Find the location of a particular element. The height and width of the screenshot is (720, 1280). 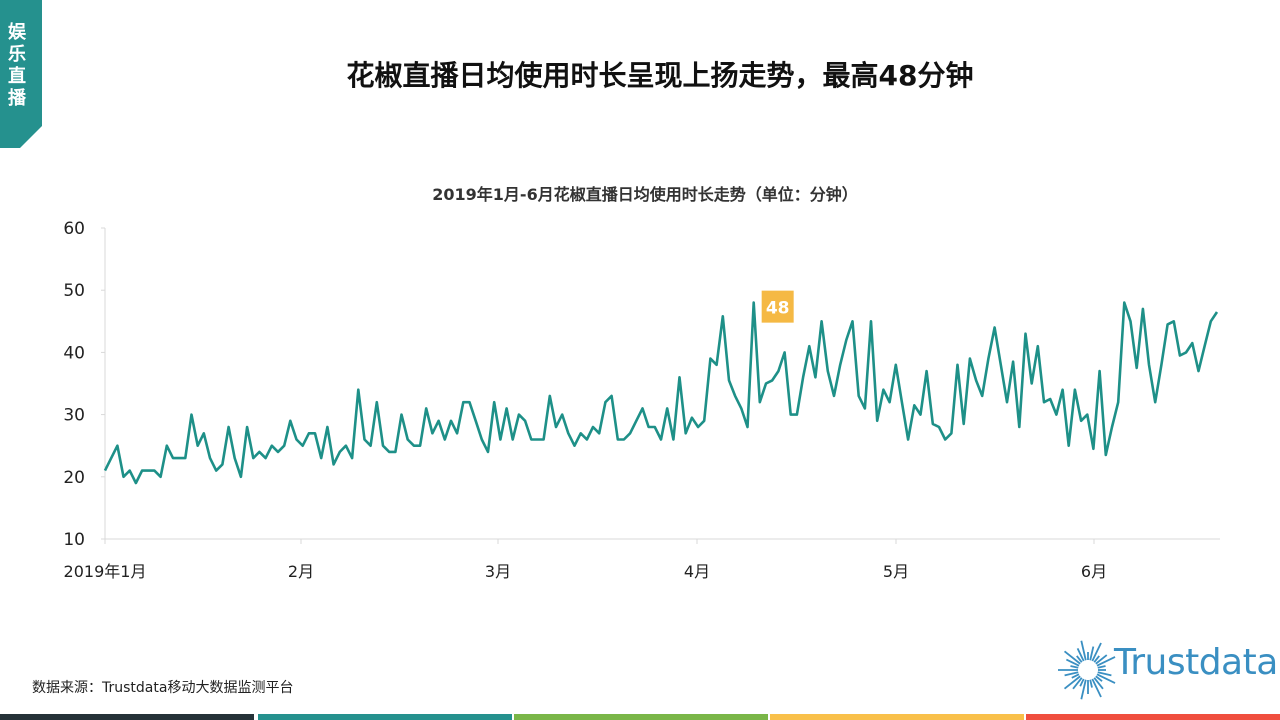

section-tab-label: 娱乐直播 is located at coordinates (17, 65).